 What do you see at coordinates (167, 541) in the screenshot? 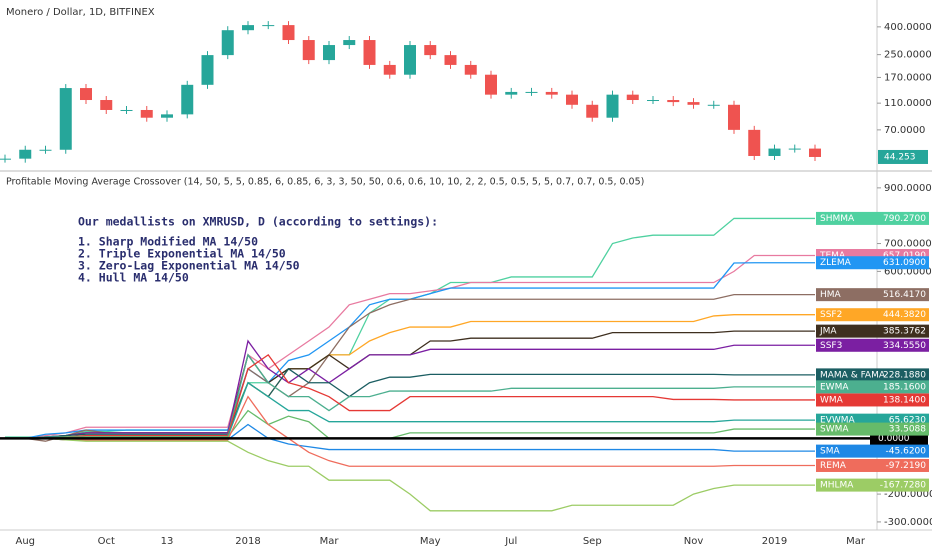
I see `x-tick-label: 13` at bounding box center [167, 541].